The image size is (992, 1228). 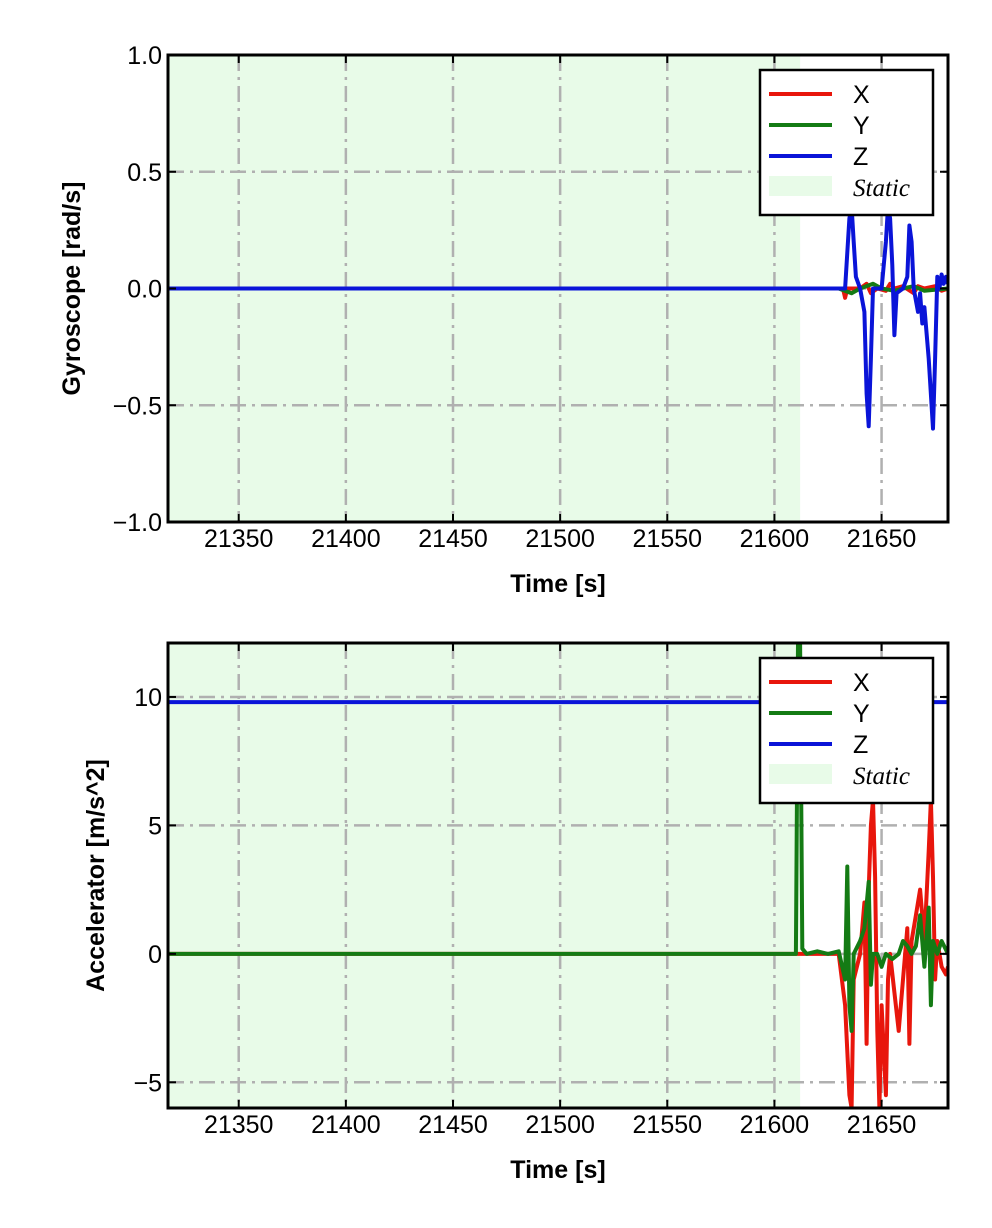 What do you see at coordinates (148, 698) in the screenshot?
I see `y-tick-label: 10` at bounding box center [148, 698].